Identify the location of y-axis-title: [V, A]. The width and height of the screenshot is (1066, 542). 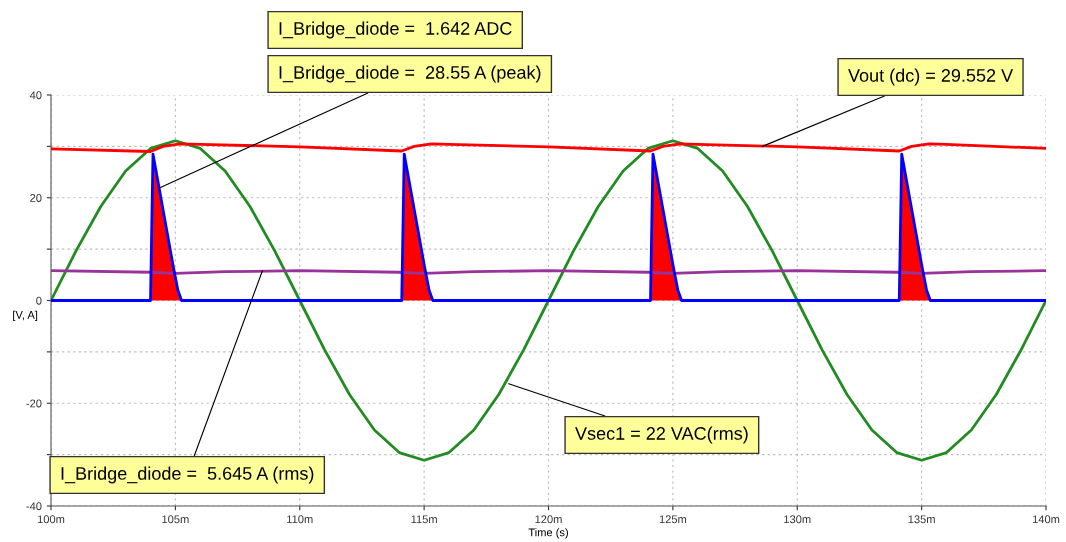
(25, 316).